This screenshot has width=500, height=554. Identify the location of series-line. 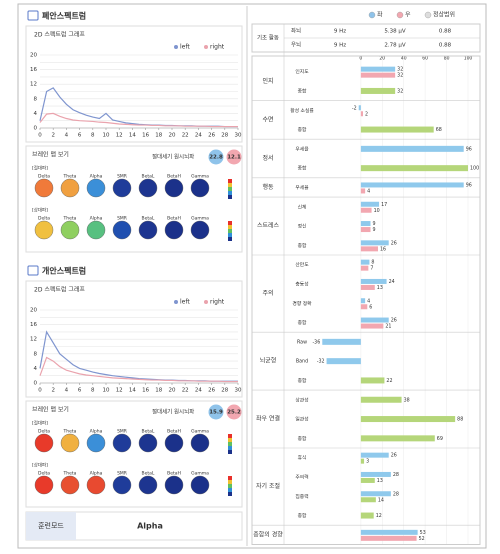
(138, 120).